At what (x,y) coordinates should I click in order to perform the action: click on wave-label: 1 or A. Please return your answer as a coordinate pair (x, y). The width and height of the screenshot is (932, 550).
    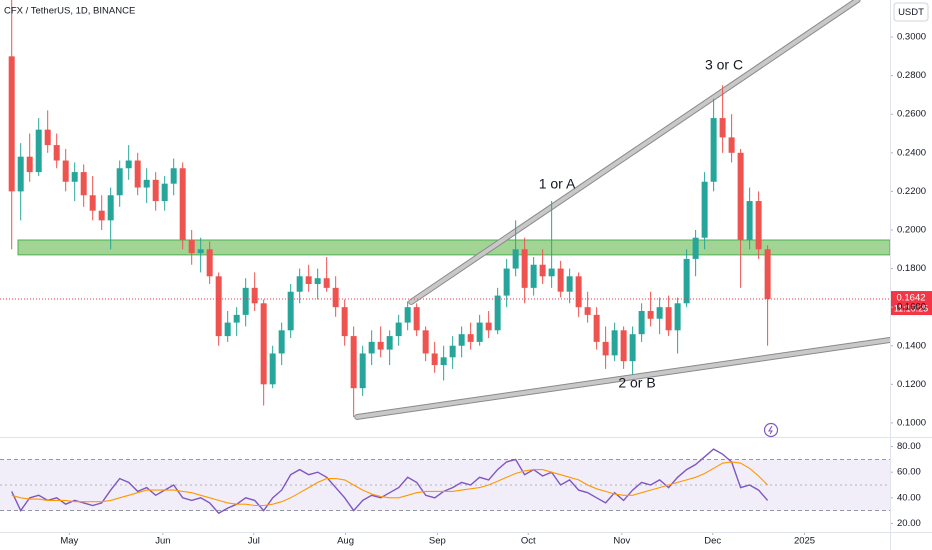
    Looking at the image, I should click on (557, 184).